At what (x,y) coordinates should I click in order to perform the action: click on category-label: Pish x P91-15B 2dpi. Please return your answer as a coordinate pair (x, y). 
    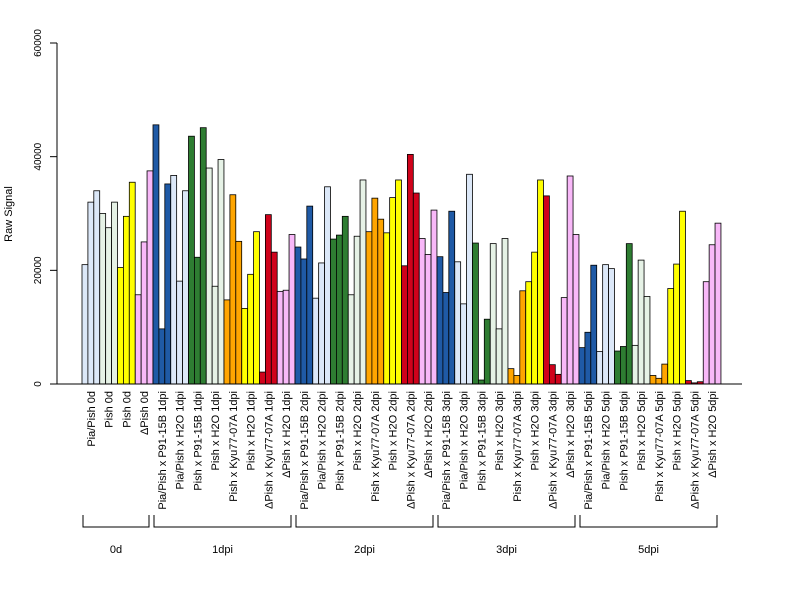
    Looking at the image, I should click on (340, 441).